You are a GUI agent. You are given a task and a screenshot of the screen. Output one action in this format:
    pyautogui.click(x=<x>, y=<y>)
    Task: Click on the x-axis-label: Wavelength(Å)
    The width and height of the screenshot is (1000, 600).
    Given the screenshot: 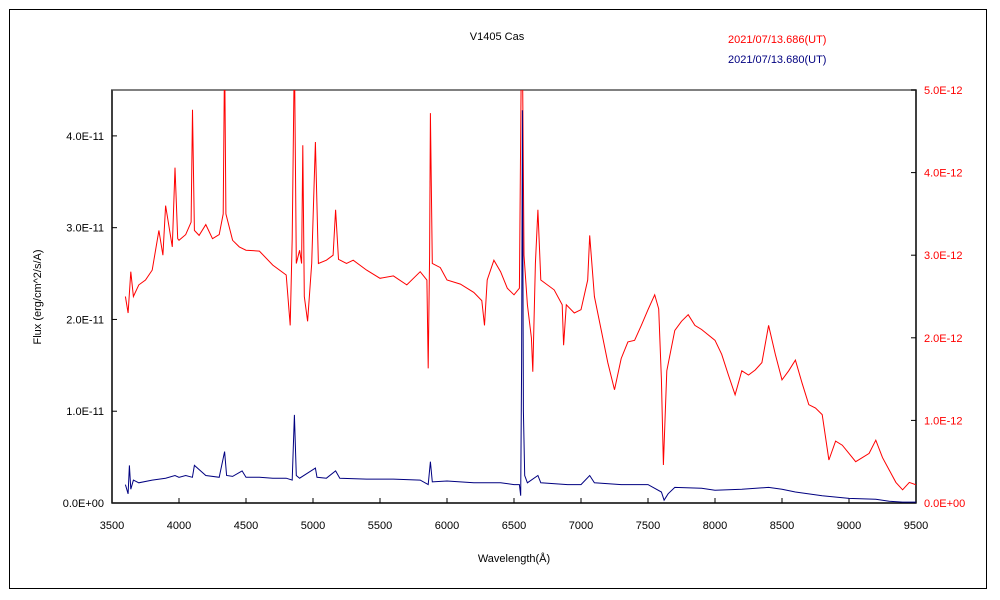 What is the action you would take?
    pyautogui.click(x=514, y=558)
    